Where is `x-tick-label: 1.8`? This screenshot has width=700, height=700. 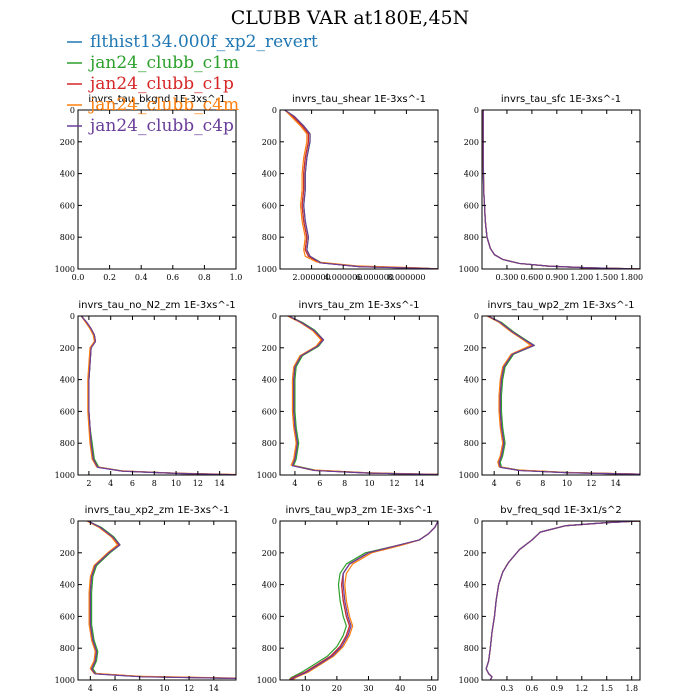
x-tick-label: 1.8 is located at coordinates (631, 688).